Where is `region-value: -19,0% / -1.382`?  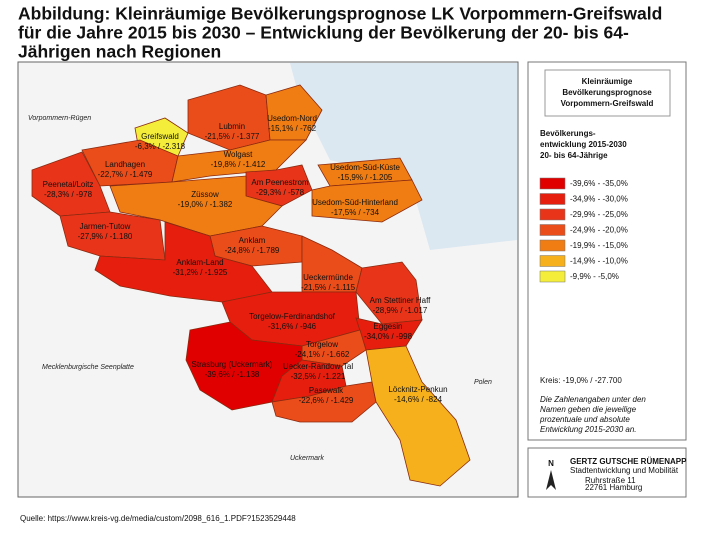
region-value: -19,0% / -1.382 is located at coordinates (205, 204).